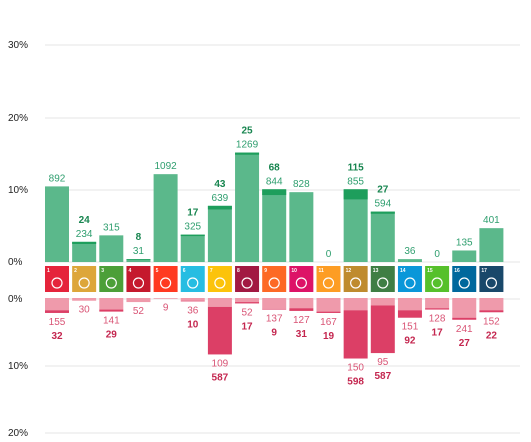 This screenshot has width=531, height=442. I want to click on data-label-strong: 25, so click(247, 131).